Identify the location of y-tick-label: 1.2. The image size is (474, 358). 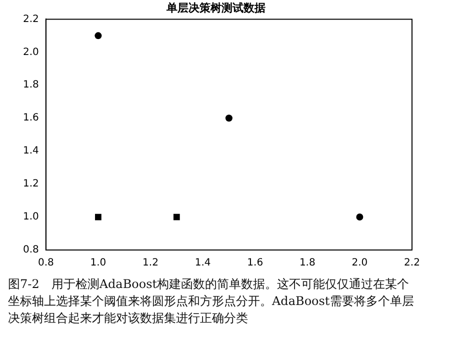
(30, 184).